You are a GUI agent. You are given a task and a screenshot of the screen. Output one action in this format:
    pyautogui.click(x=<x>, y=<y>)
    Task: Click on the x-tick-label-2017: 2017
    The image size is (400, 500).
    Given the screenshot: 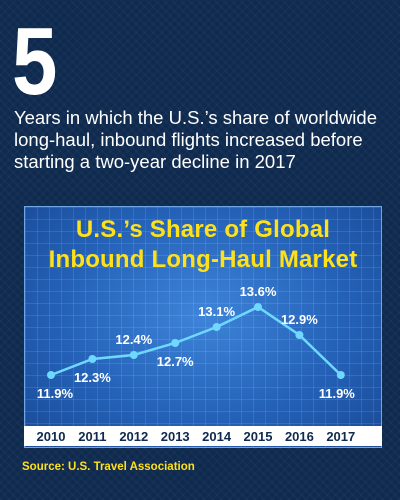 What is the action you would take?
    pyautogui.click(x=340, y=436)
    